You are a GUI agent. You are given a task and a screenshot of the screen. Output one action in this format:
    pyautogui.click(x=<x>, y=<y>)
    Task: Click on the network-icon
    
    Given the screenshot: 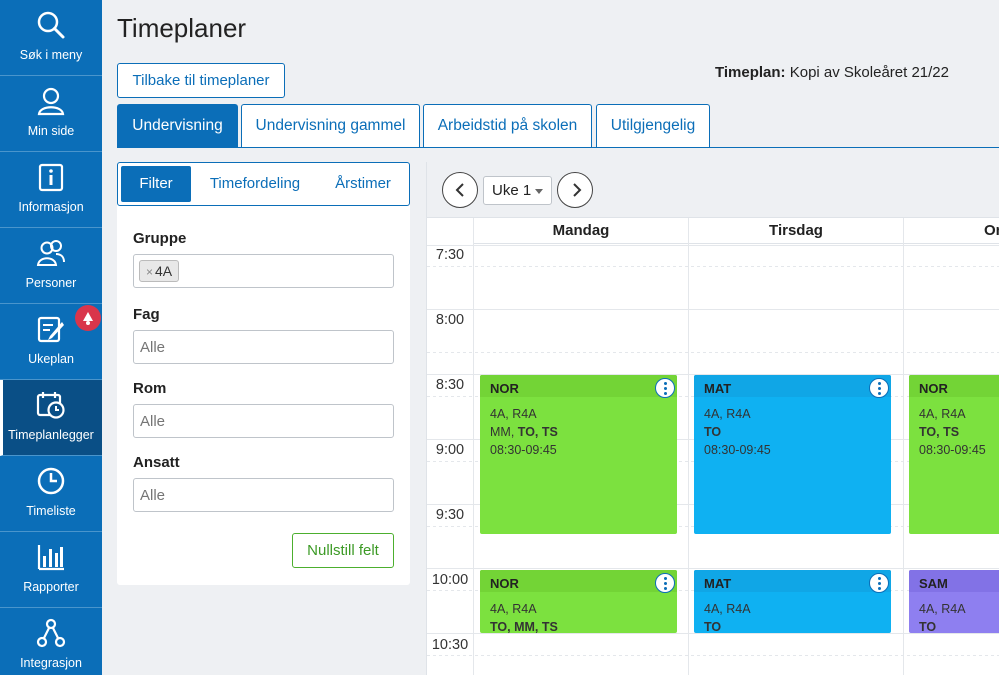 What is the action you would take?
    pyautogui.click(x=51, y=633)
    